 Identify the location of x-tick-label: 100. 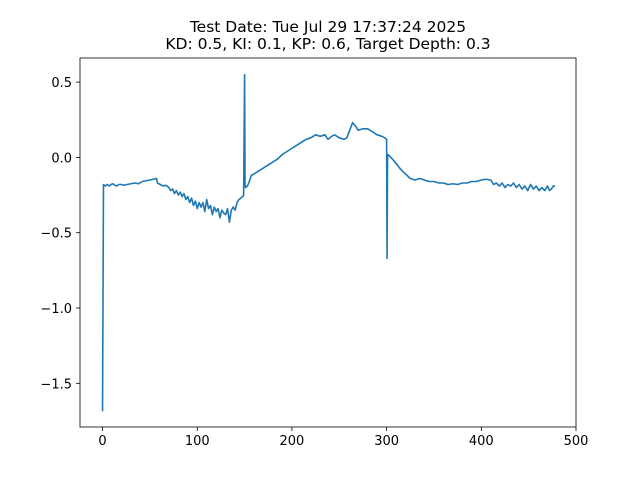
(197, 441).